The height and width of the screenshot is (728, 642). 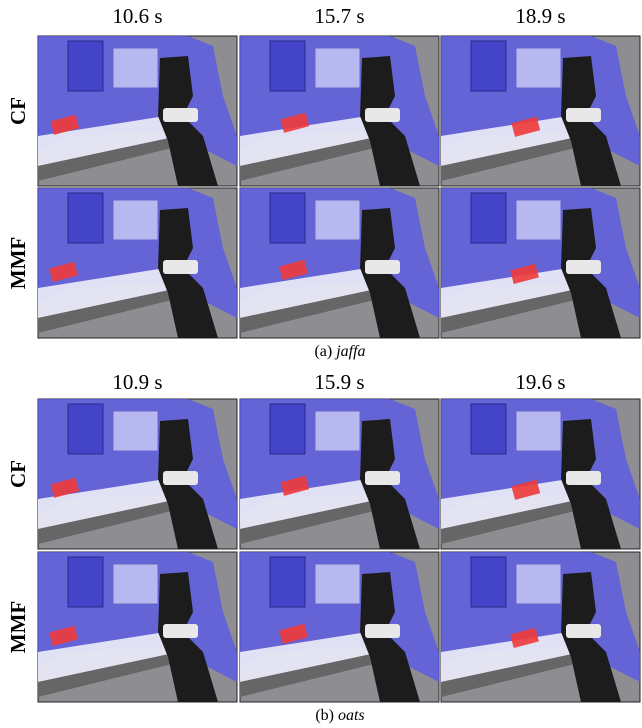 I want to click on time-label: 19.6 s, so click(x=540, y=382).